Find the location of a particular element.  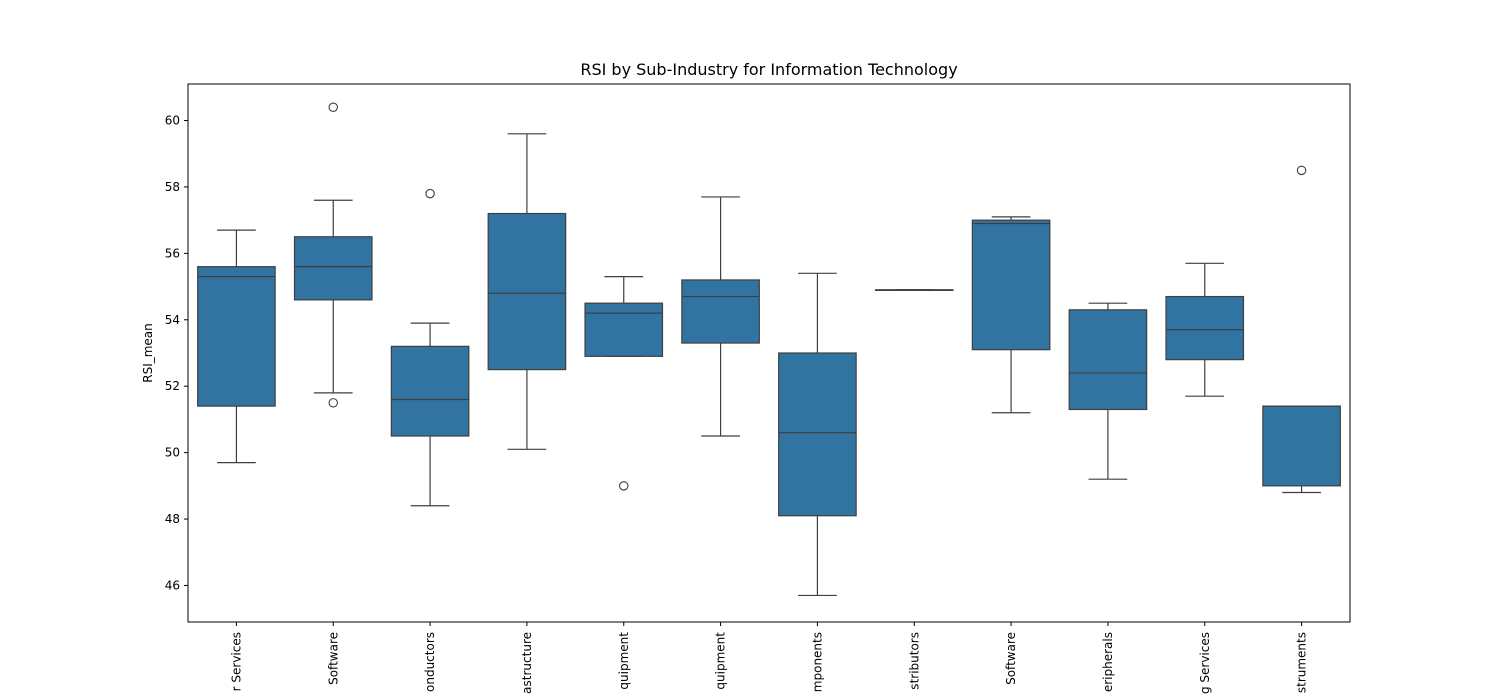

y-tick-label: 56 is located at coordinates (172, 253).